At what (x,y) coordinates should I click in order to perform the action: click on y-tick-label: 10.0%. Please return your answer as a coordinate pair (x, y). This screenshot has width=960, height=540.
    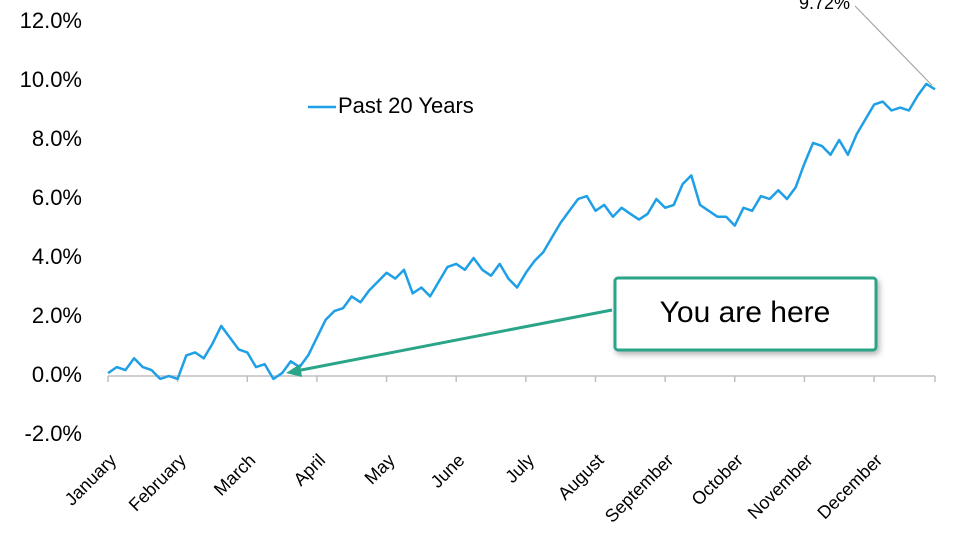
    Looking at the image, I should click on (51, 79).